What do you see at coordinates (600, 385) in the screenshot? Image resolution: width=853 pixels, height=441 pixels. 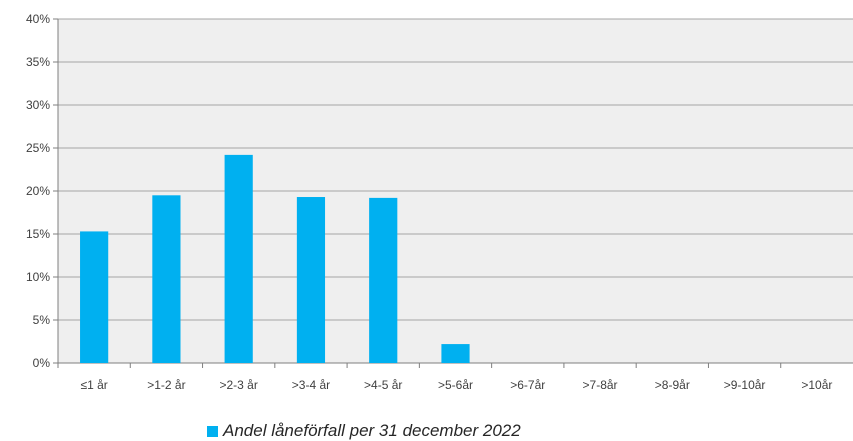 I see `x-tick-label: >7-8år` at bounding box center [600, 385].